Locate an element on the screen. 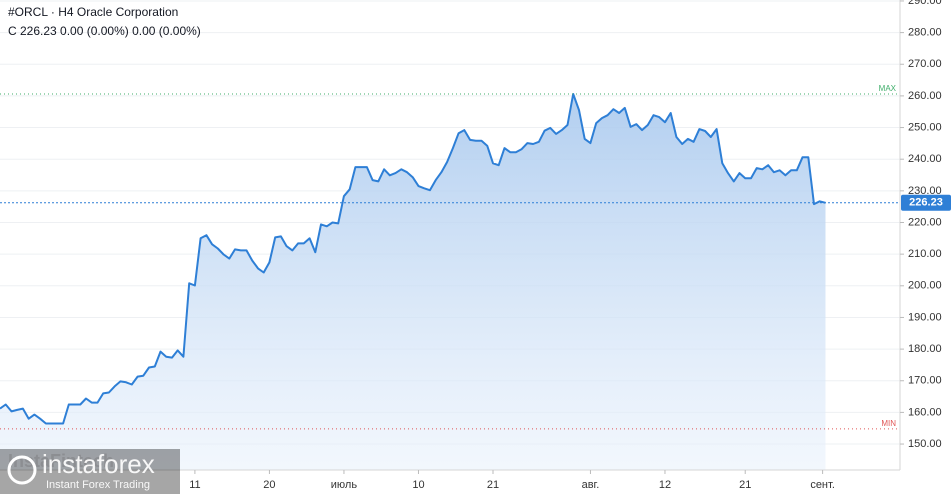  x-tick-label: 20 is located at coordinates (269, 485).